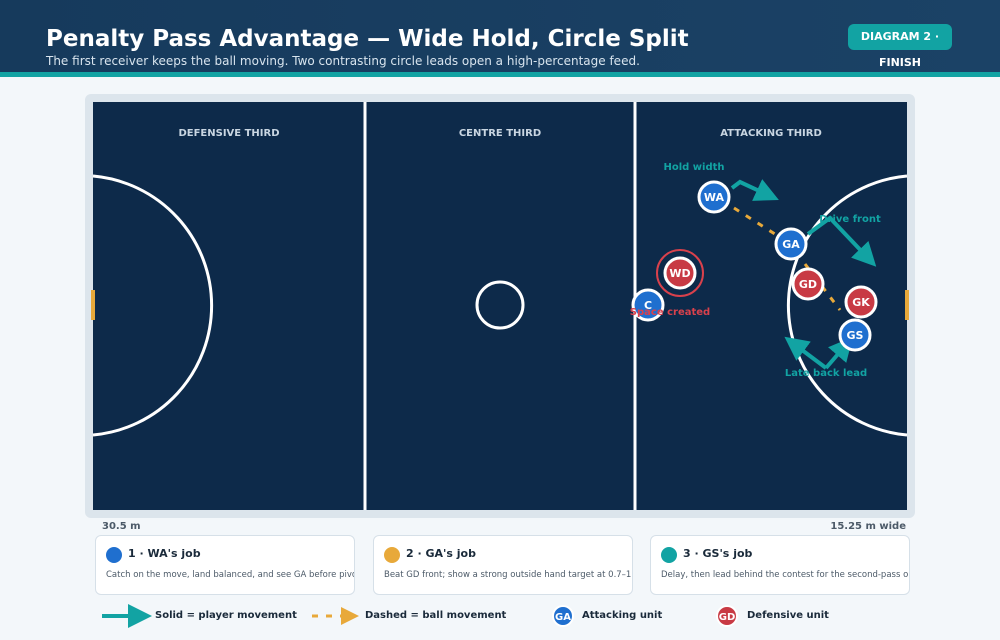  I want to click on legend-badge: GD, so click(727, 617).